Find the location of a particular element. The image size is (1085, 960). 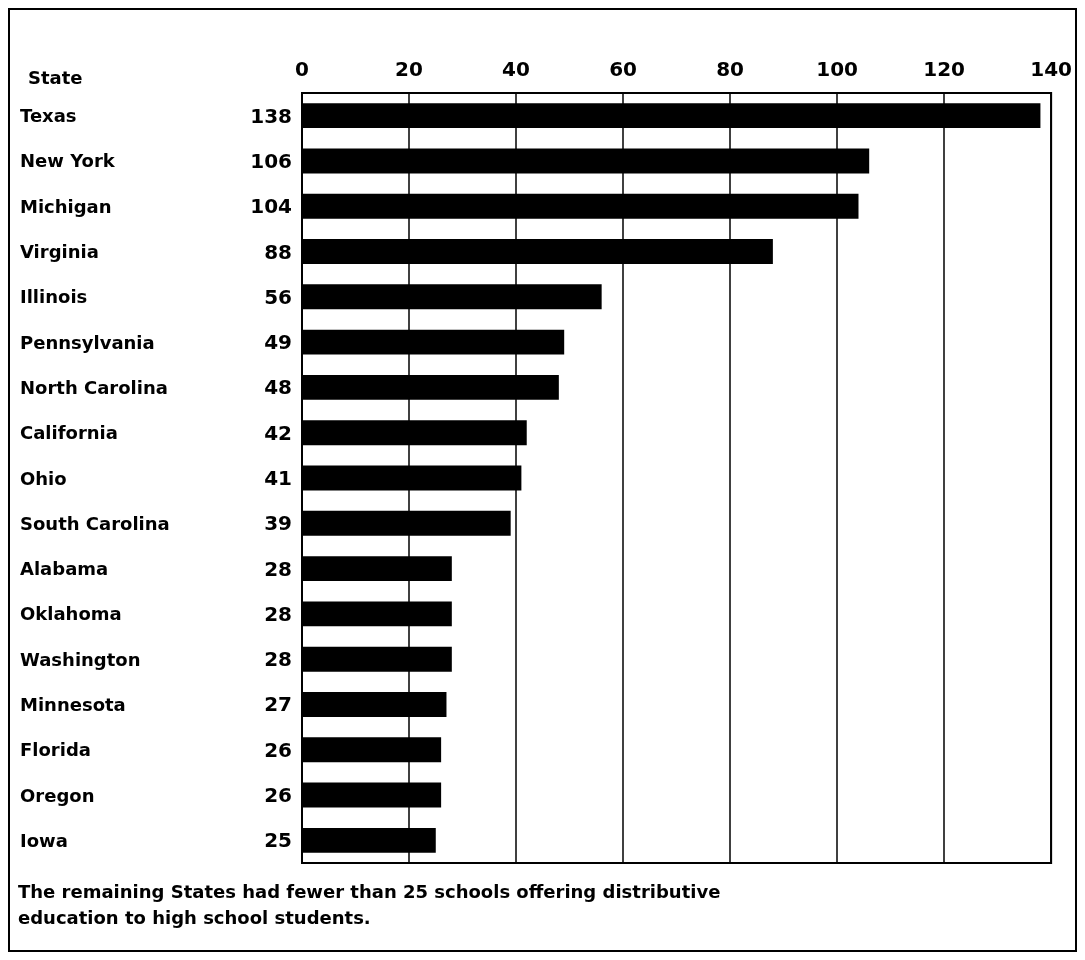

data-label: 27 is located at coordinates (278, 704).